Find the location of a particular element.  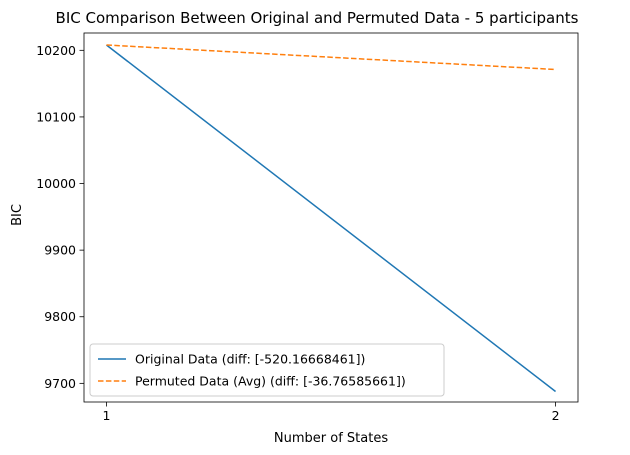

legend-box is located at coordinates (267, 370).